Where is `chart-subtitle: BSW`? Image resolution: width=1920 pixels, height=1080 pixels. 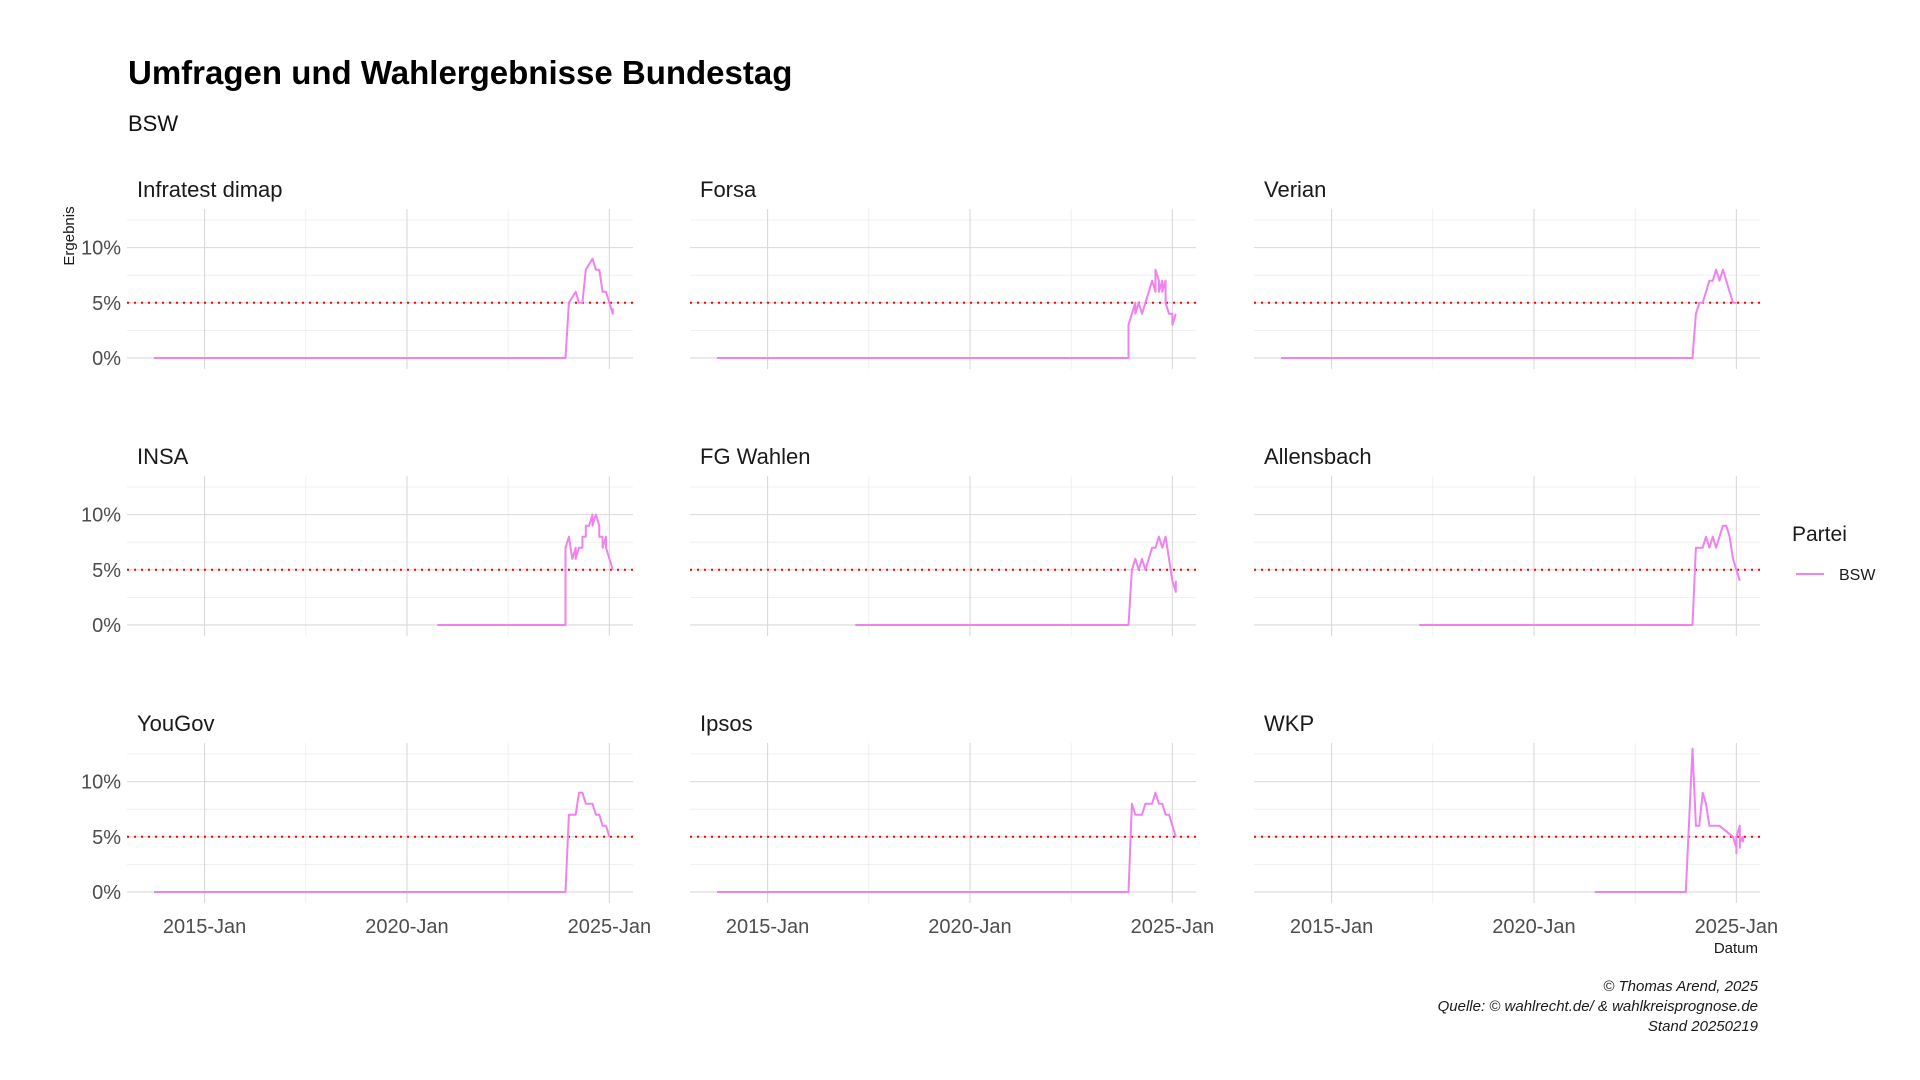 chart-subtitle: BSW is located at coordinates (153, 123).